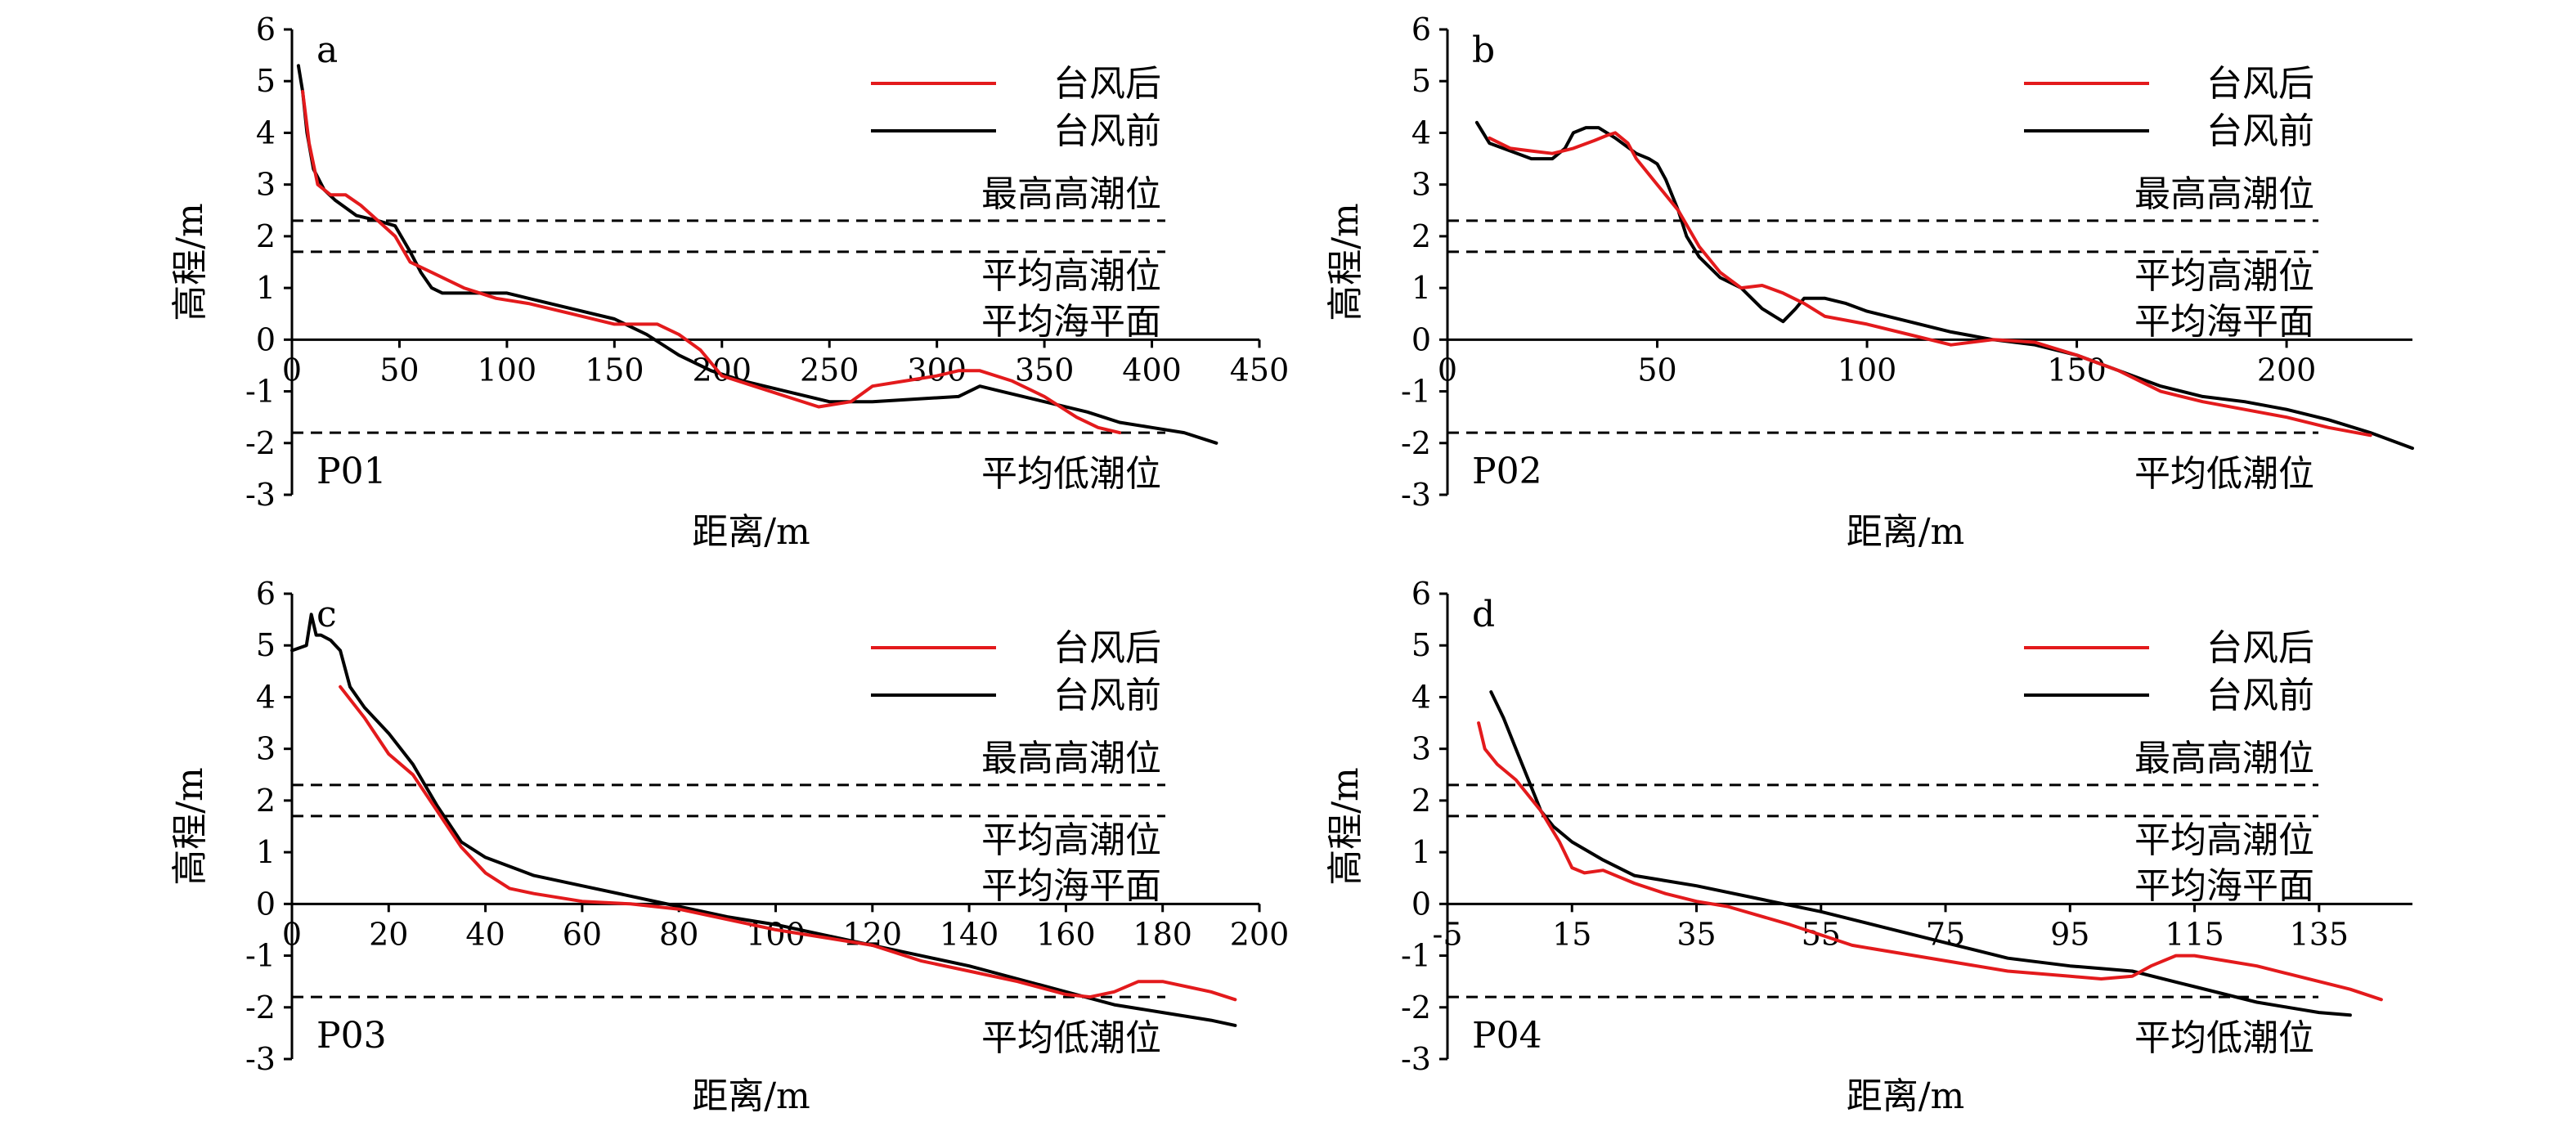 This screenshot has width=2576, height=1131. Describe the element at coordinates (1447, 934) in the screenshot. I see `x-tick-label: -5` at that location.